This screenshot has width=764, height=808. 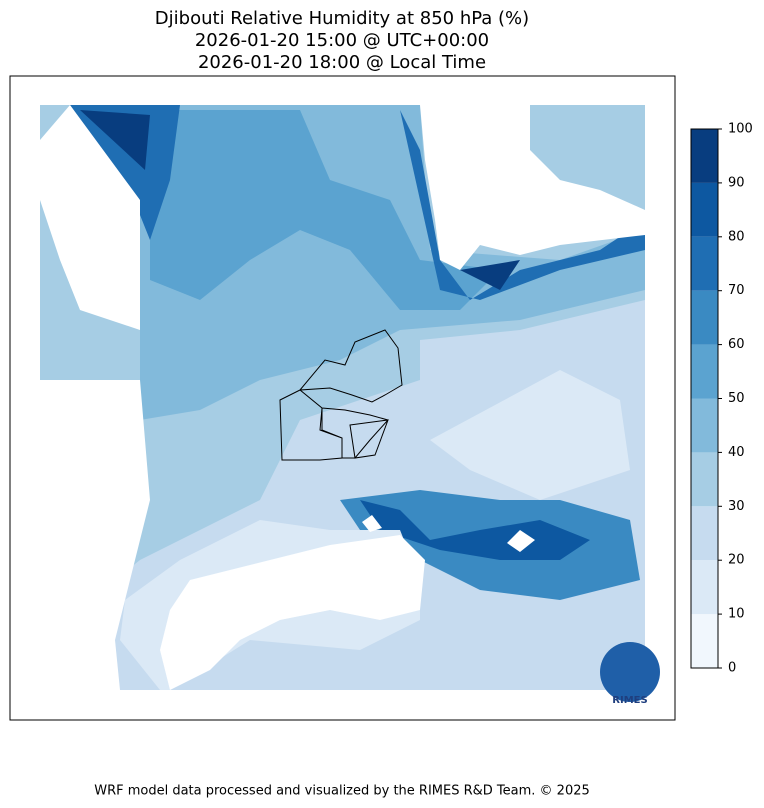 I want to click on colorbar-tick-label: 100, so click(x=740, y=129).